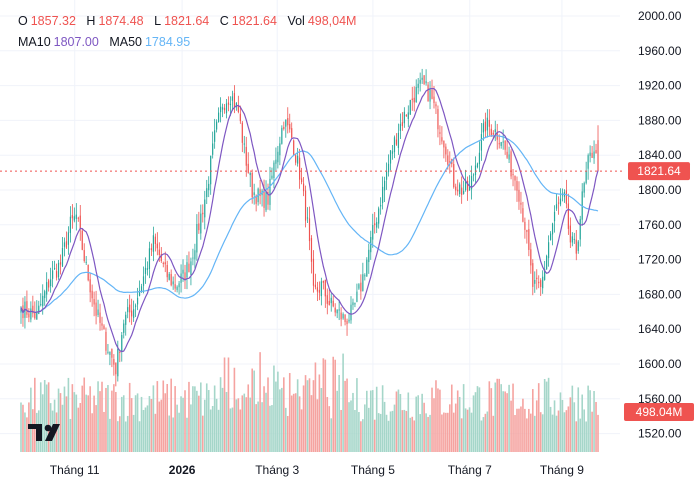 This screenshot has height=489, width=700. I want to click on tradingview-logo, so click(44, 432).